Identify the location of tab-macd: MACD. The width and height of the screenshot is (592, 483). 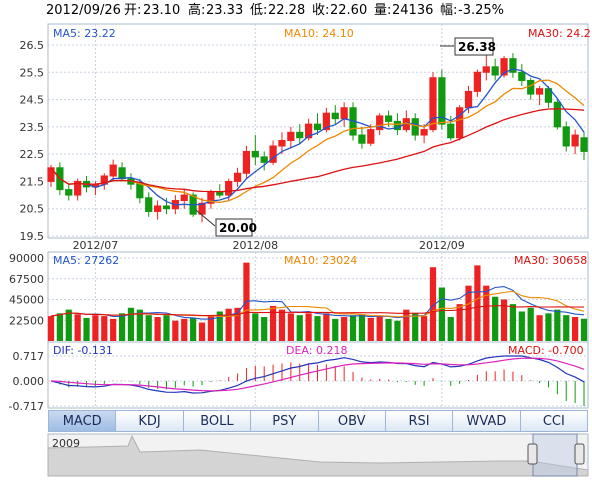
(82, 421).